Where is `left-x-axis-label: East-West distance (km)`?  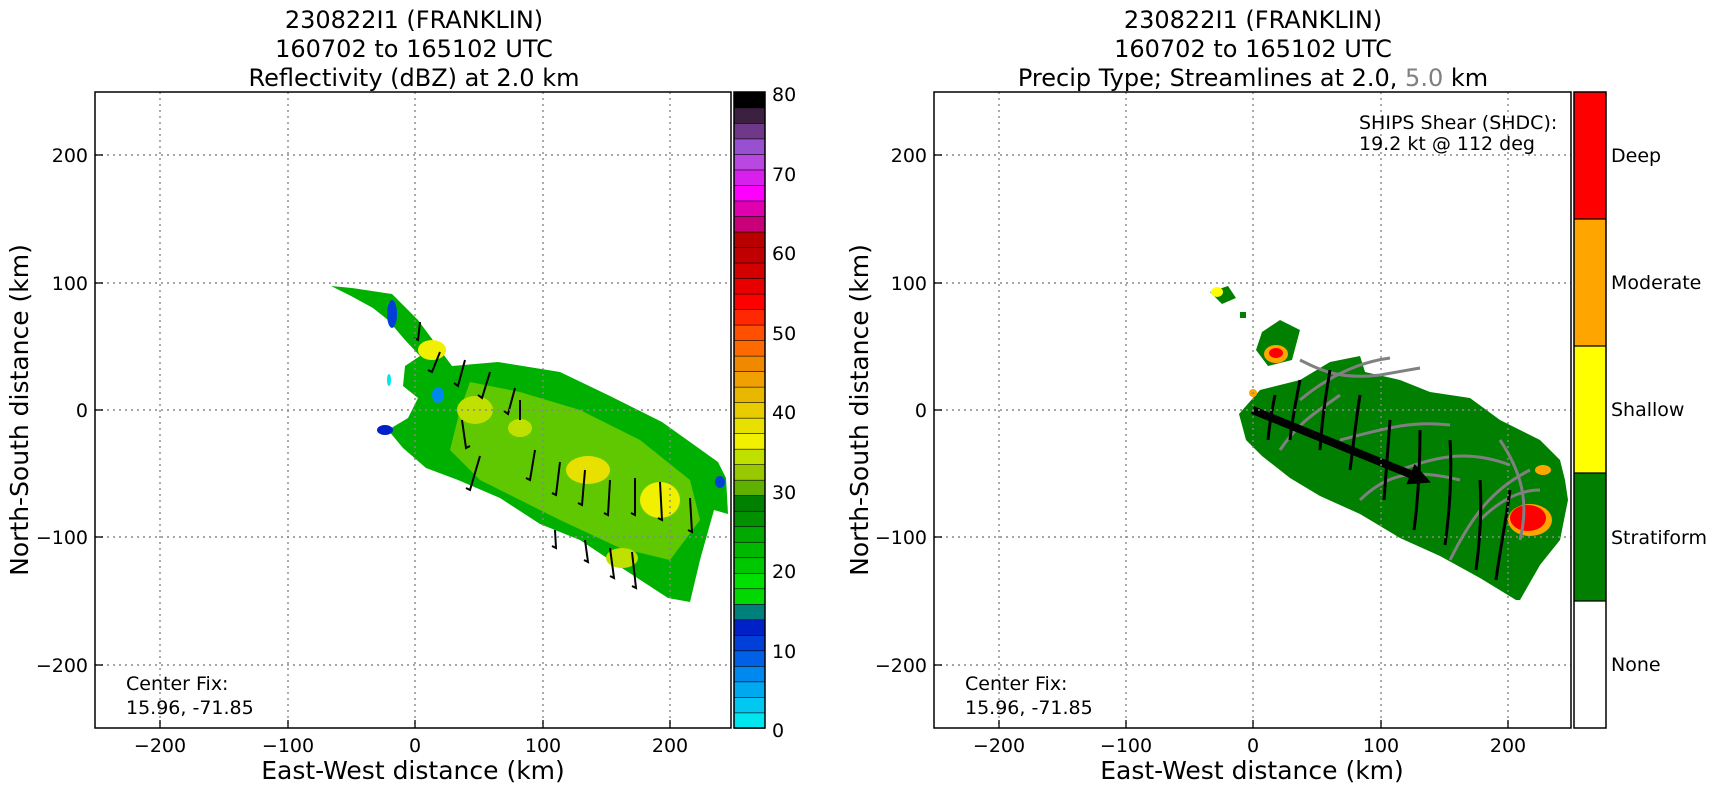 left-x-axis-label: East-West distance (km) is located at coordinates (413, 770).